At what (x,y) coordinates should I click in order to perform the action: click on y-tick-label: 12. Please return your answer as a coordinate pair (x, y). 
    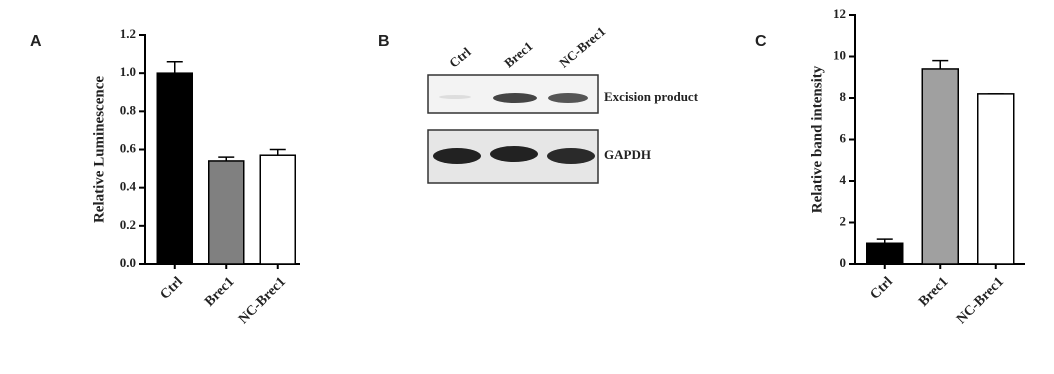
    Looking at the image, I should click on (839, 13).